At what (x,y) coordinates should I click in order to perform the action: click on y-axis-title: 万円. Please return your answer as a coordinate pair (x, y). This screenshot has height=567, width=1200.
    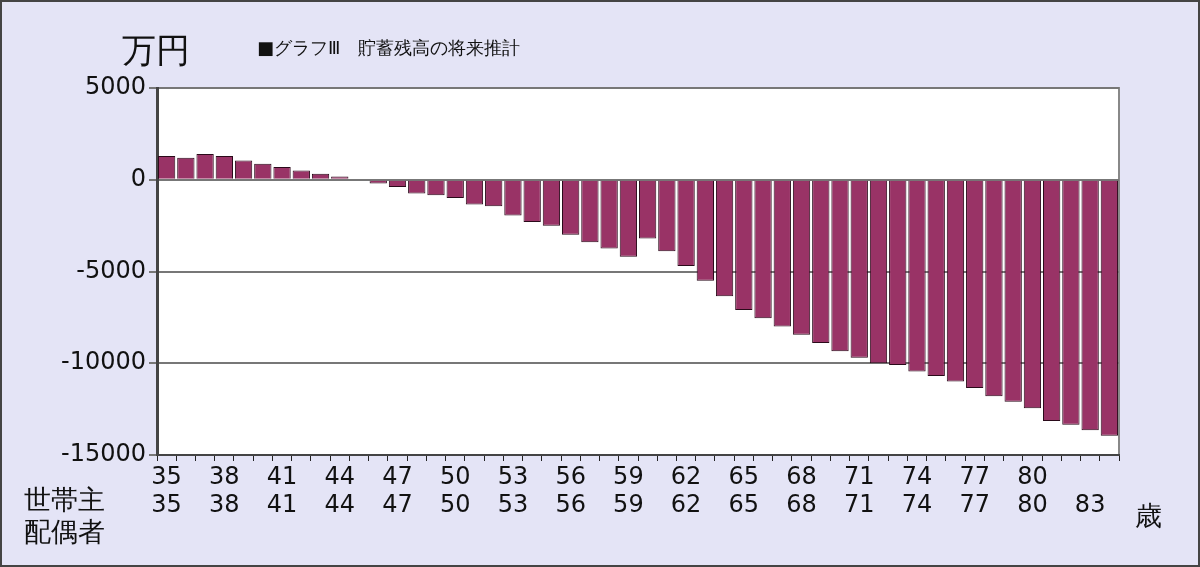
    Looking at the image, I should click on (156, 50).